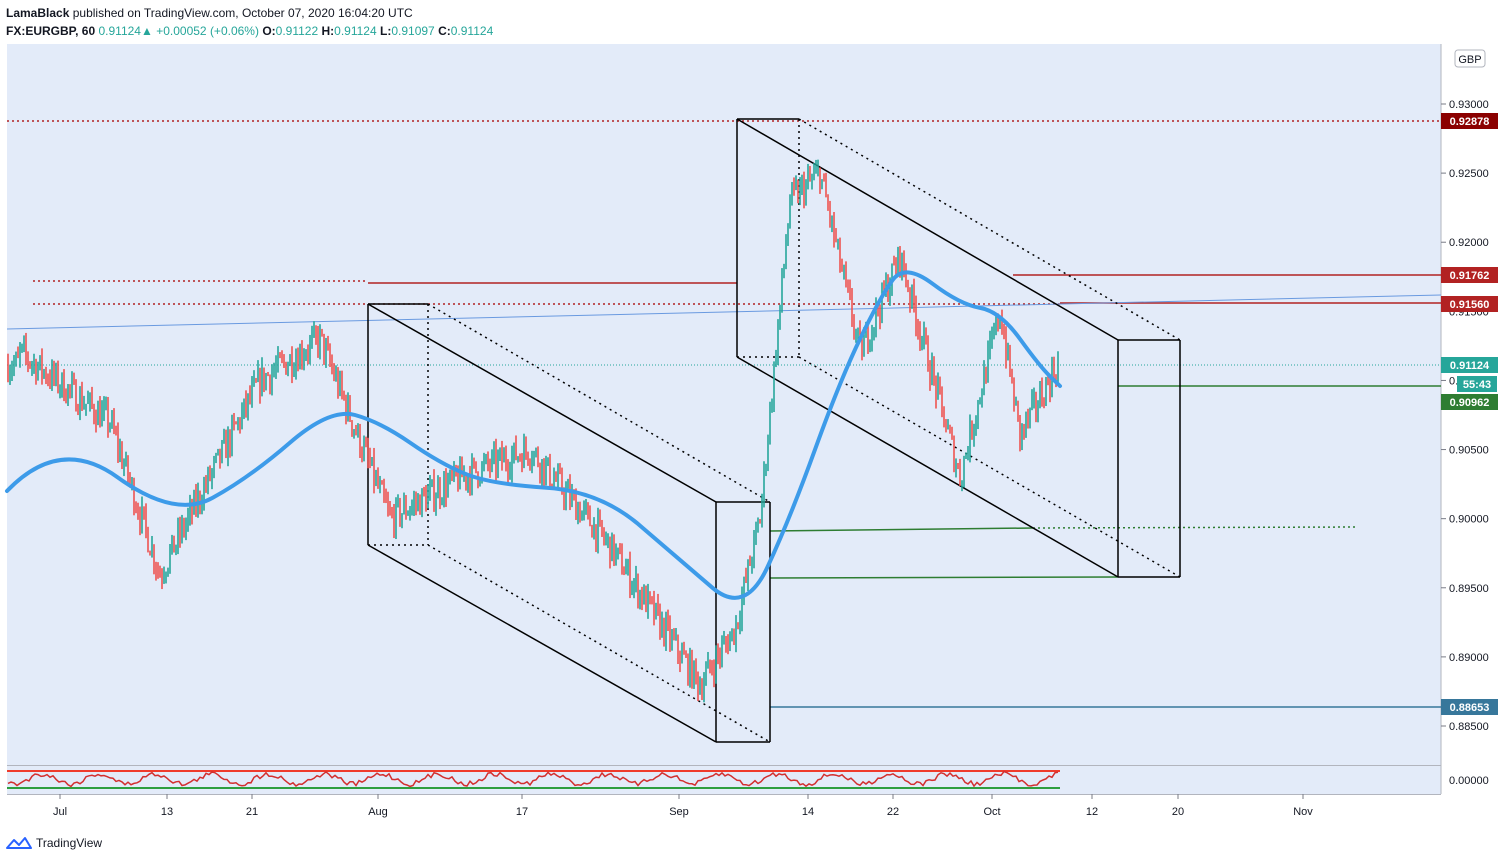 This screenshot has width=1507, height=862. I want to click on time-tick-10: 20, so click(1178, 812).